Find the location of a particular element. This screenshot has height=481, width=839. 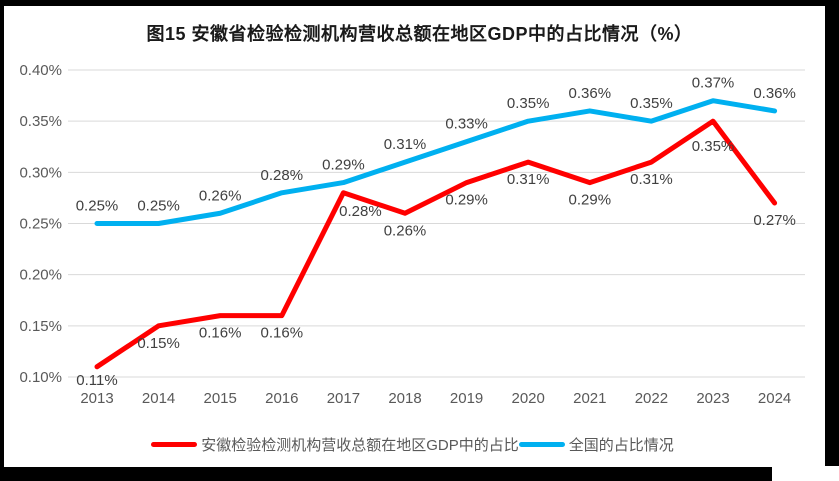

data-label-anhui: 0.35% is located at coordinates (713, 146).